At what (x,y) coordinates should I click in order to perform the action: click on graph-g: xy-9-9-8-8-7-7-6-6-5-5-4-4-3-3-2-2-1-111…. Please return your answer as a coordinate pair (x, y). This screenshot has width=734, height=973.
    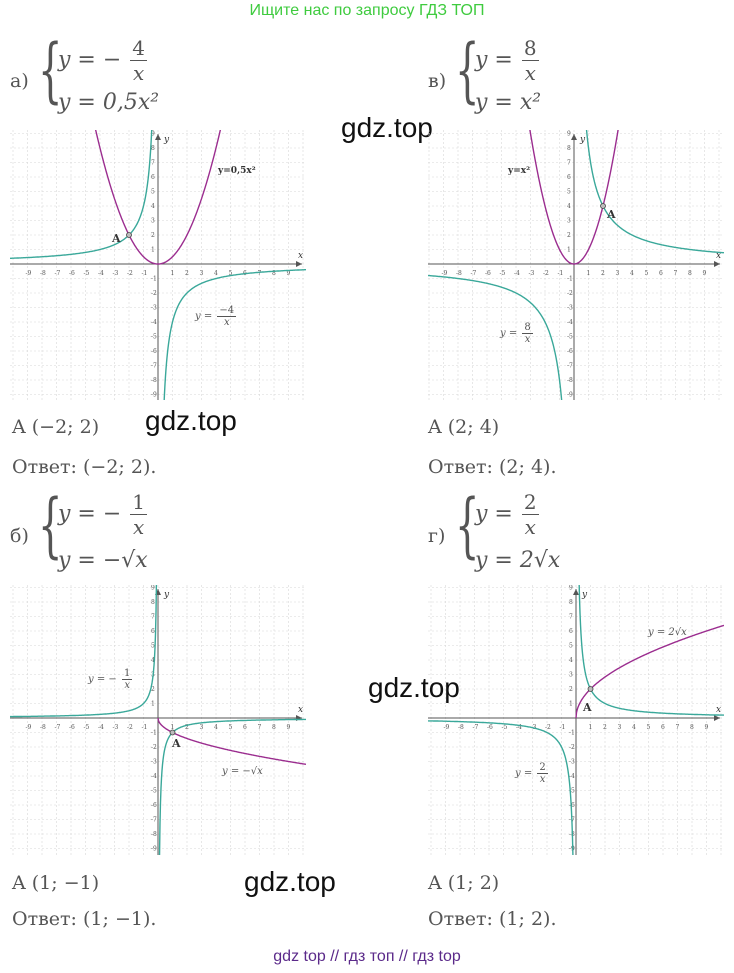
    Looking at the image, I should click on (576, 720).